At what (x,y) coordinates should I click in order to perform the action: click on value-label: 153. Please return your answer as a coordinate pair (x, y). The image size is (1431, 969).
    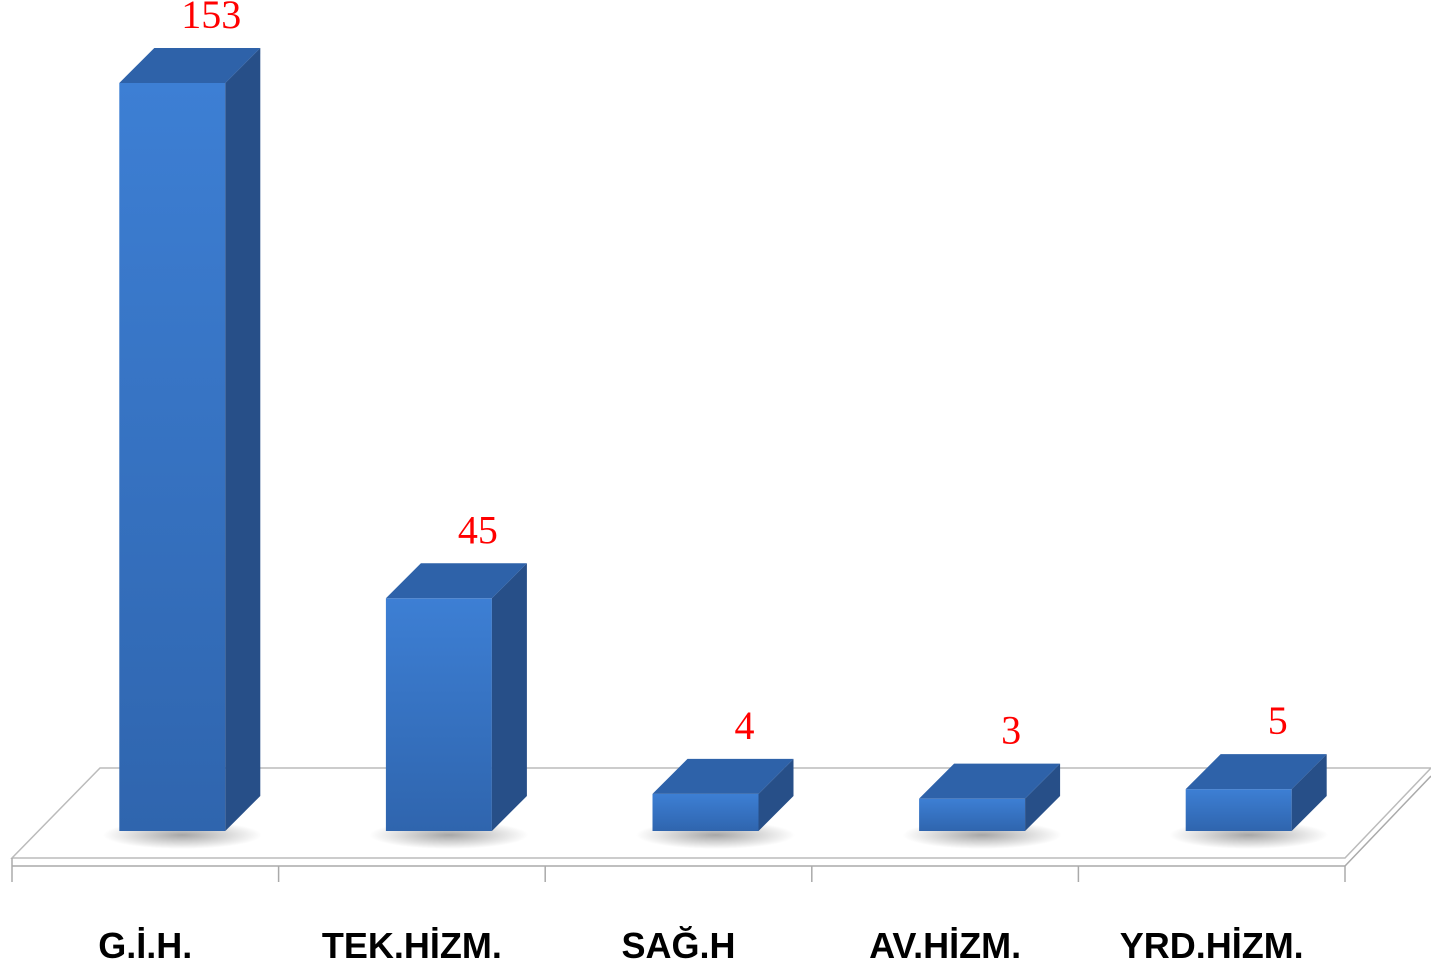
    Looking at the image, I should click on (211, 18).